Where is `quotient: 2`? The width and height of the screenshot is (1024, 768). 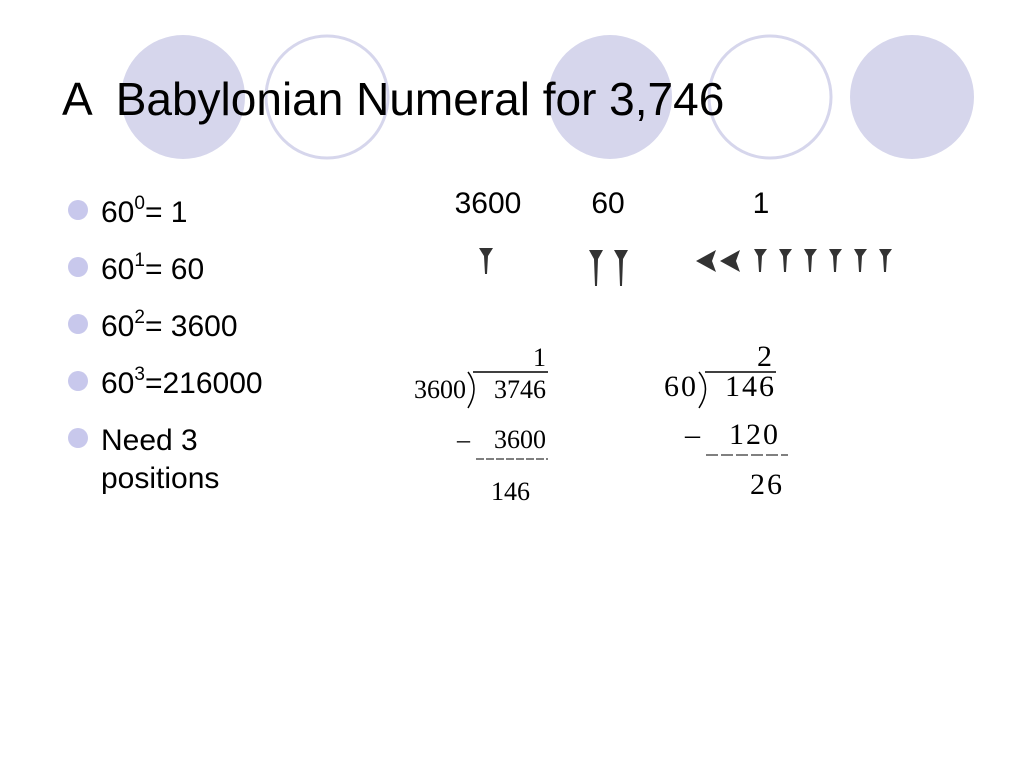 quotient: 2 is located at coordinates (765, 356).